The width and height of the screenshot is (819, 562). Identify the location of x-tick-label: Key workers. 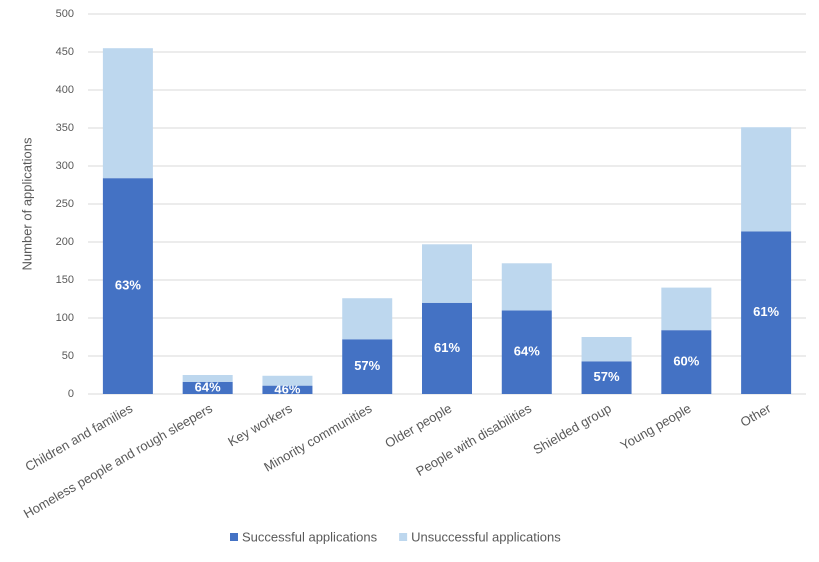
(260, 424).